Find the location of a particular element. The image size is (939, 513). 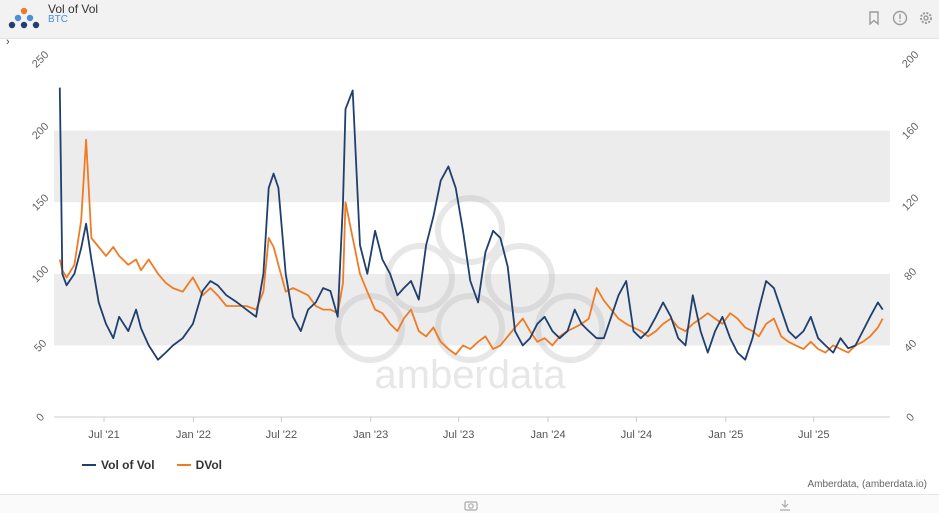

y-right-tick-label: 0 is located at coordinates (910, 417).